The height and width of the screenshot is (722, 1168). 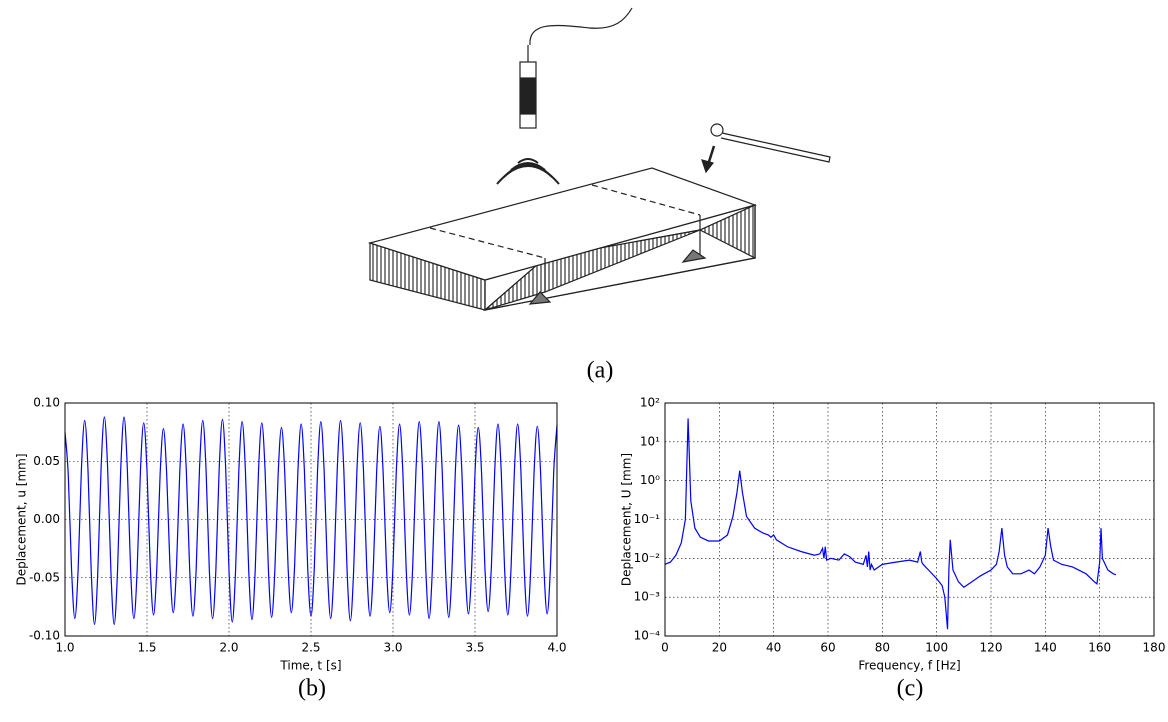 What do you see at coordinates (600, 371) in the screenshot?
I see `panel-label: (a)` at bounding box center [600, 371].